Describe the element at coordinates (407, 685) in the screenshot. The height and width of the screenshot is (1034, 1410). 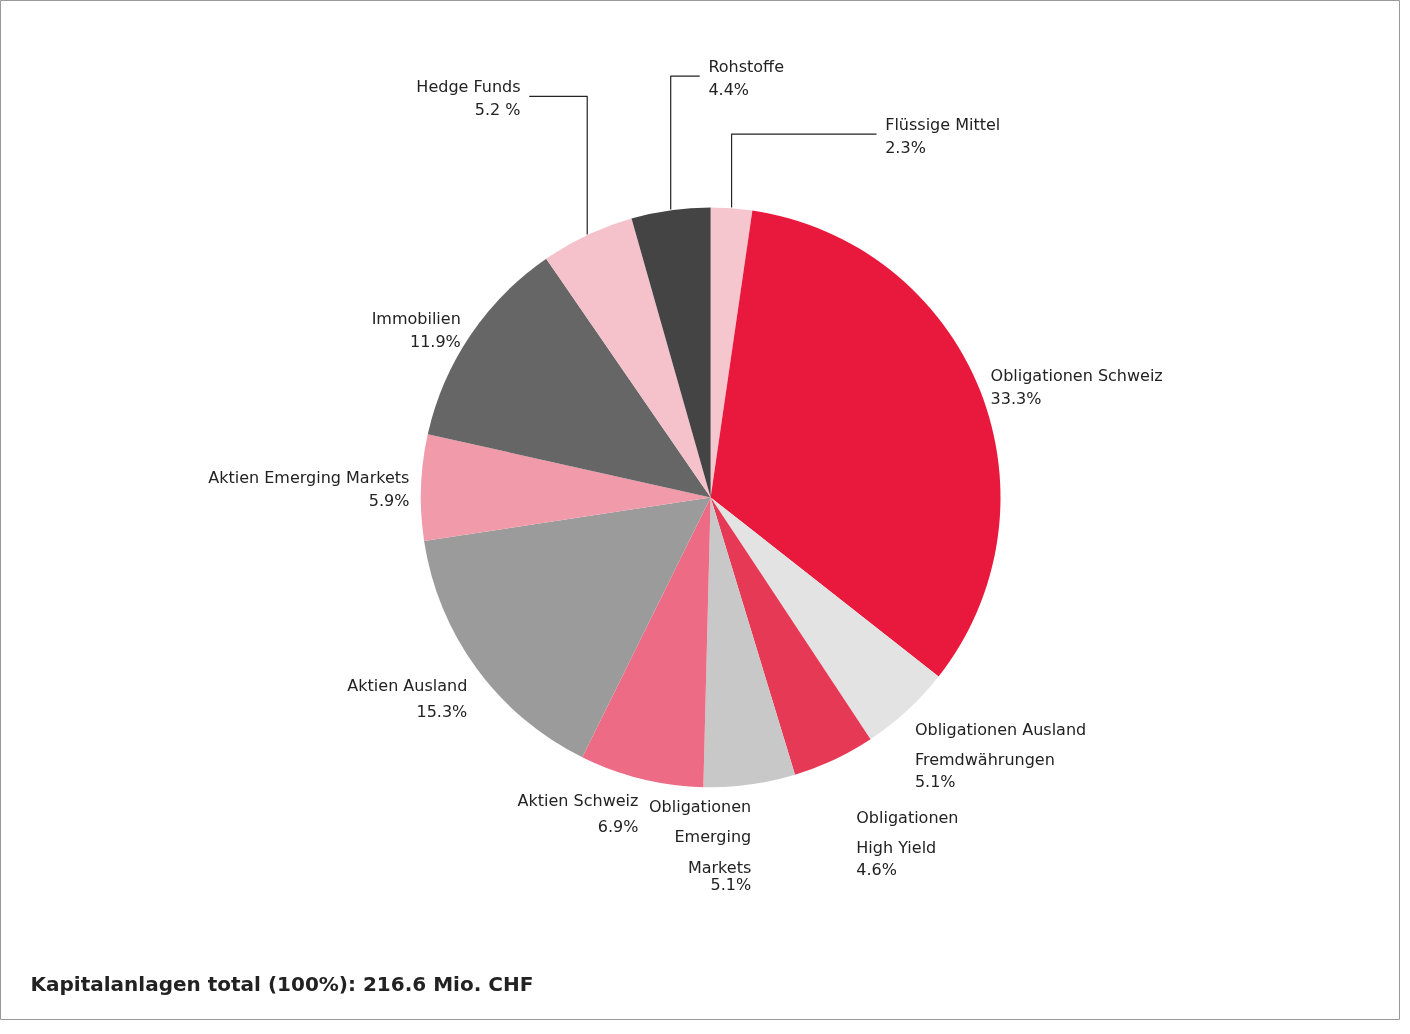
I see `slice-label: Aktien Ausland` at that location.